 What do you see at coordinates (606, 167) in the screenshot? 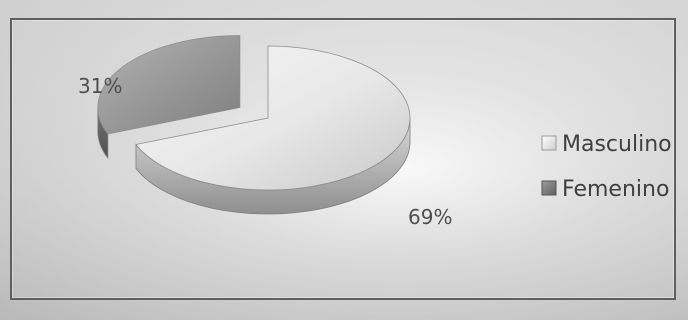
I see `legend: Masculino Femenino` at bounding box center [606, 167].